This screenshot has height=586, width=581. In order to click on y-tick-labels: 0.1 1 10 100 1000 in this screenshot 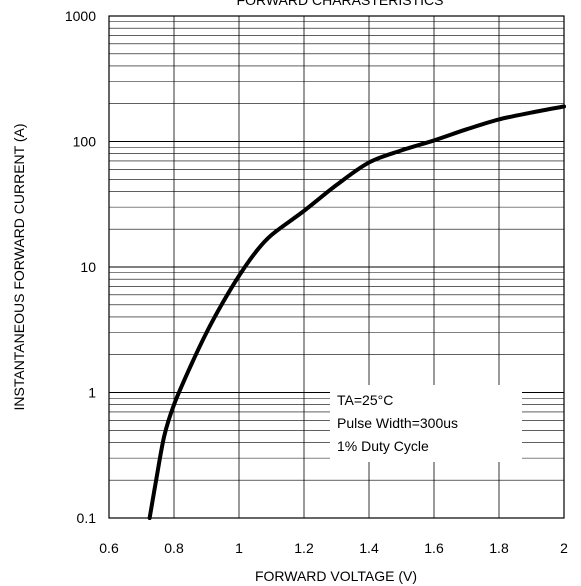, I will do `click(80, 267)`.